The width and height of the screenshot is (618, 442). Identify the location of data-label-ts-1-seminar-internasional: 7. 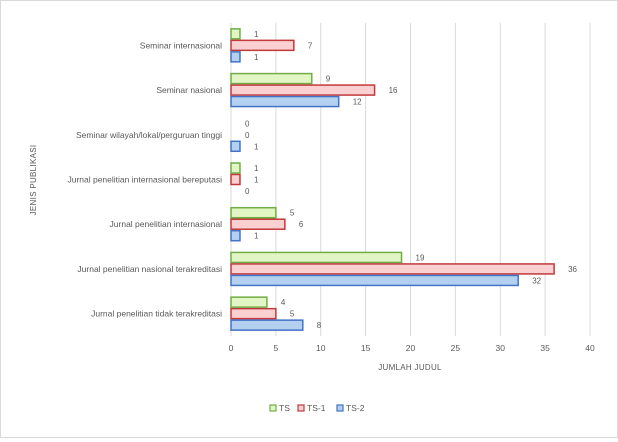
(310, 45).